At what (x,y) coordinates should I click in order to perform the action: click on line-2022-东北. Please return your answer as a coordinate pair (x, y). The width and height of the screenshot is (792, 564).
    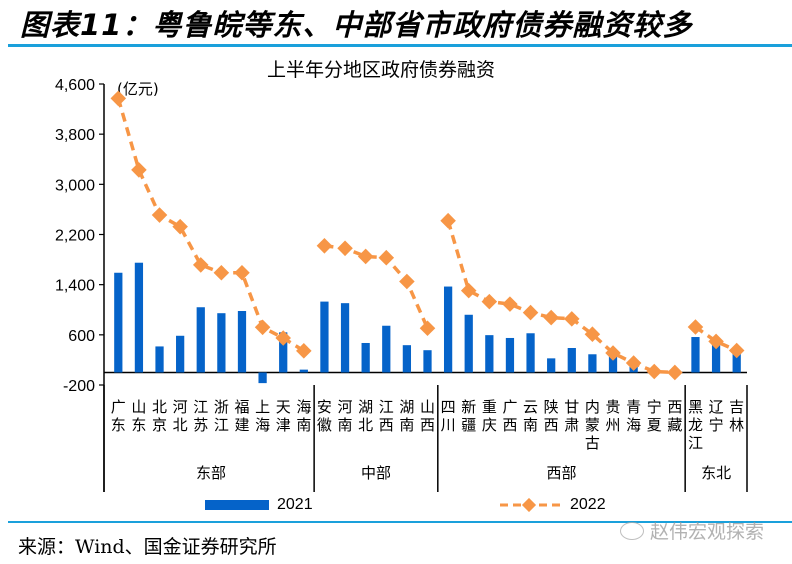
    Looking at the image, I should click on (716, 339).